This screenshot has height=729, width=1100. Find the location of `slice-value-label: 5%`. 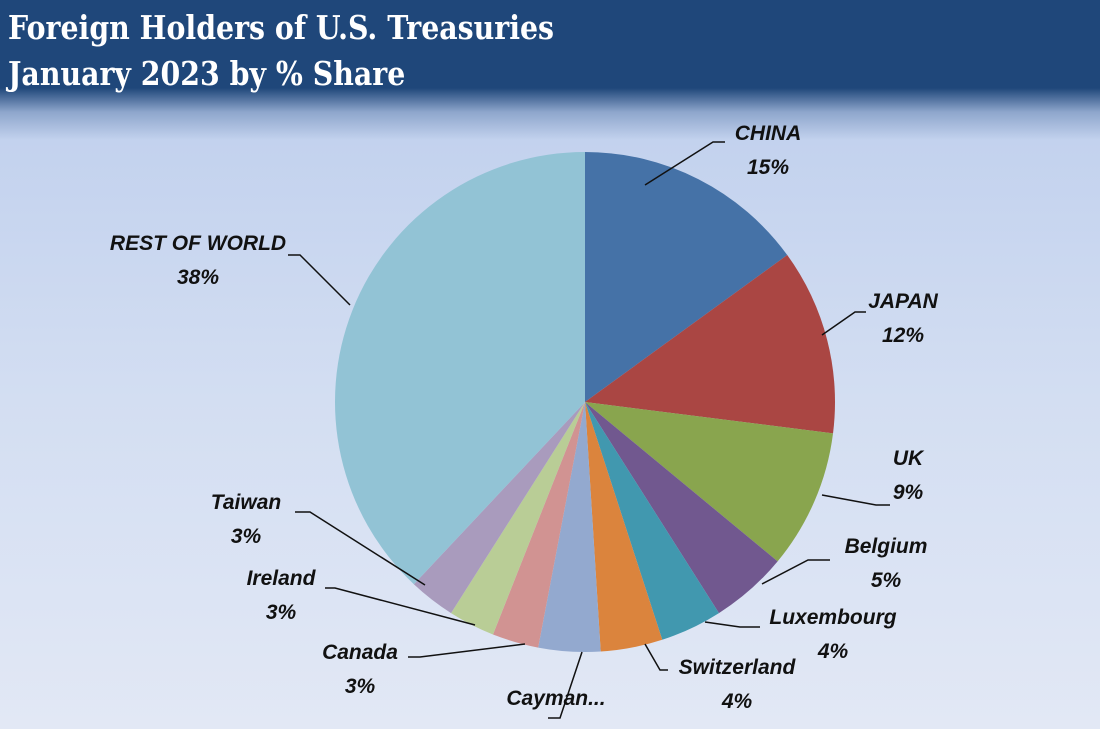

slice-value-label: 5% is located at coordinates (886, 580).